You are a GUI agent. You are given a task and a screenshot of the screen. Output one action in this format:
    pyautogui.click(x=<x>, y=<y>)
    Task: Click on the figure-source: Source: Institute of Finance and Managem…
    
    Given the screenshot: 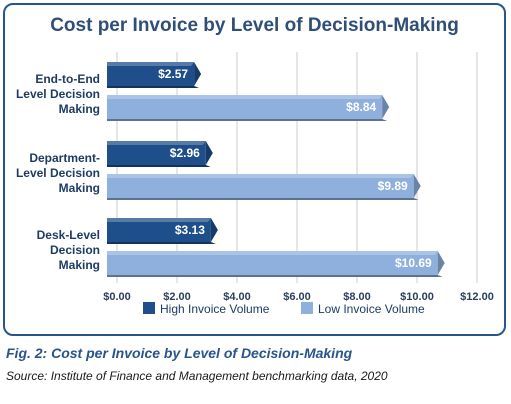 What is the action you would take?
    pyautogui.click(x=197, y=376)
    